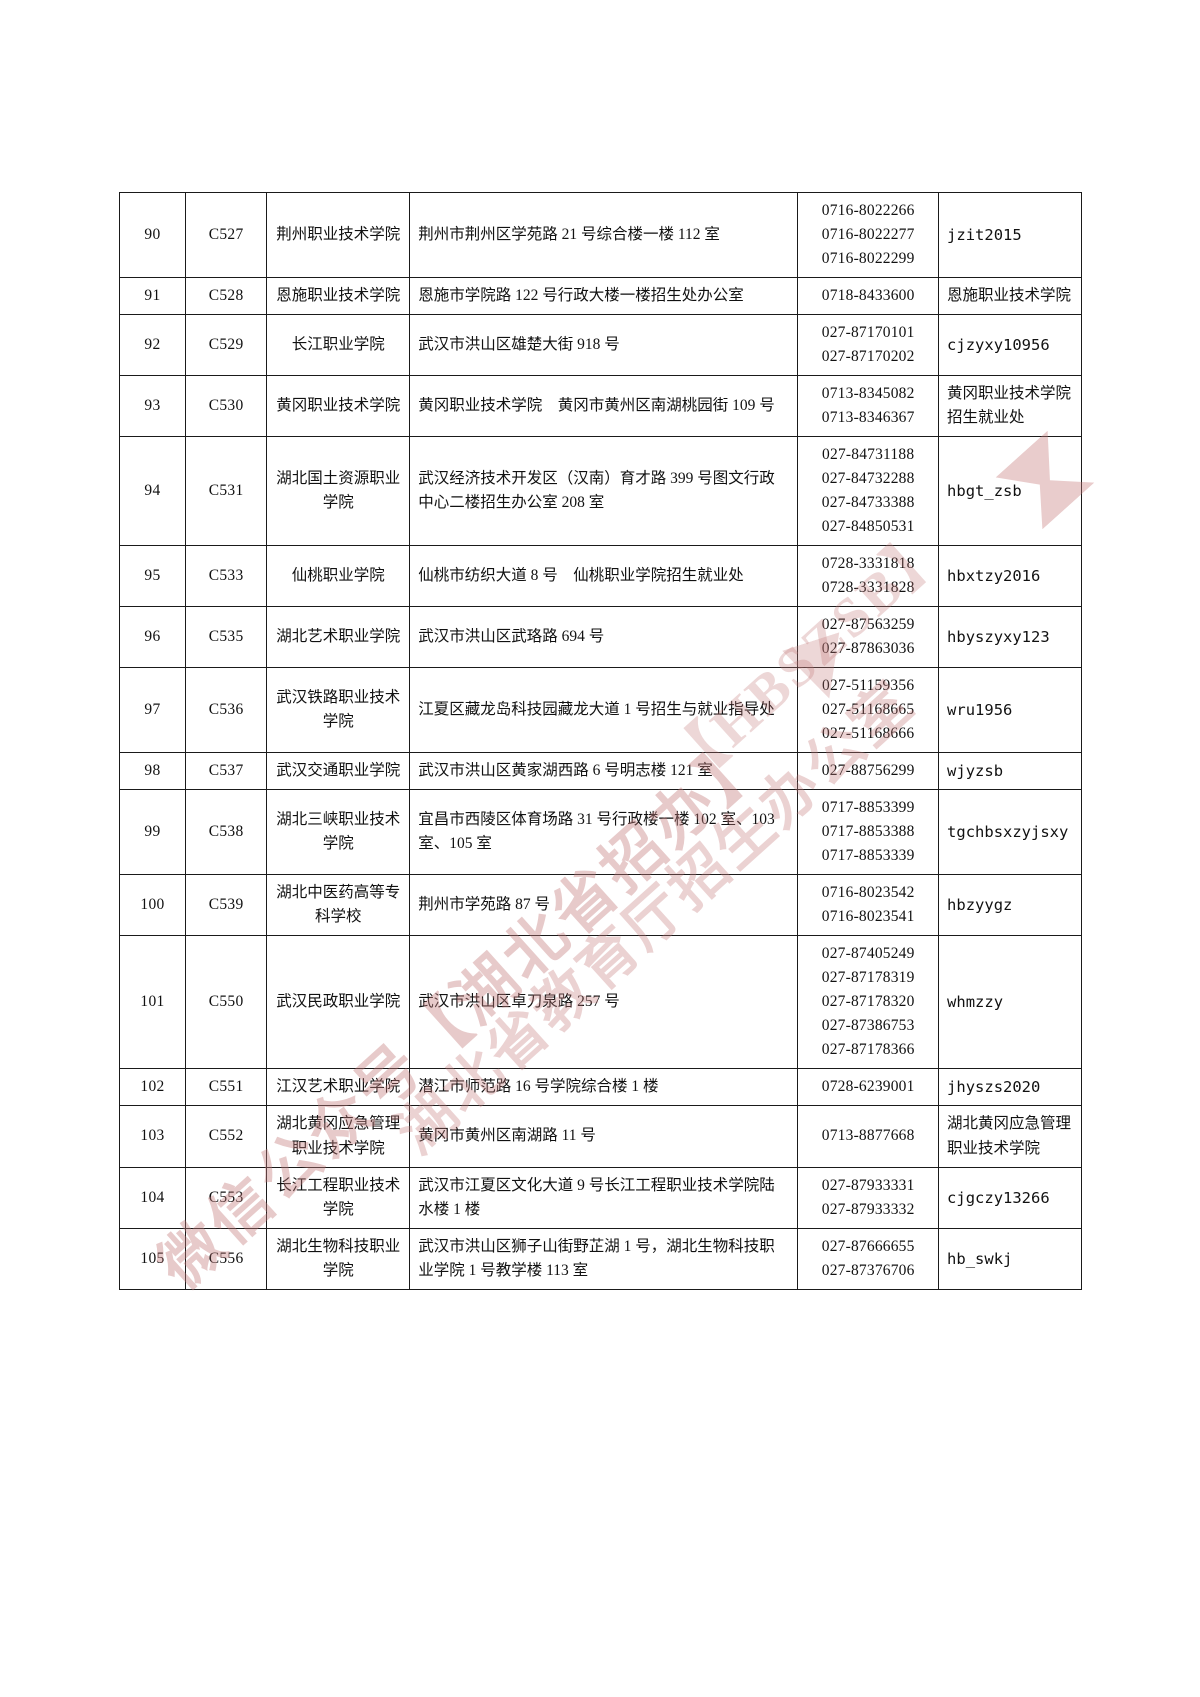 This screenshot has height=1697, width=1200. What do you see at coordinates (152, 1002) in the screenshot?
I see `cell-index: 101` at bounding box center [152, 1002].